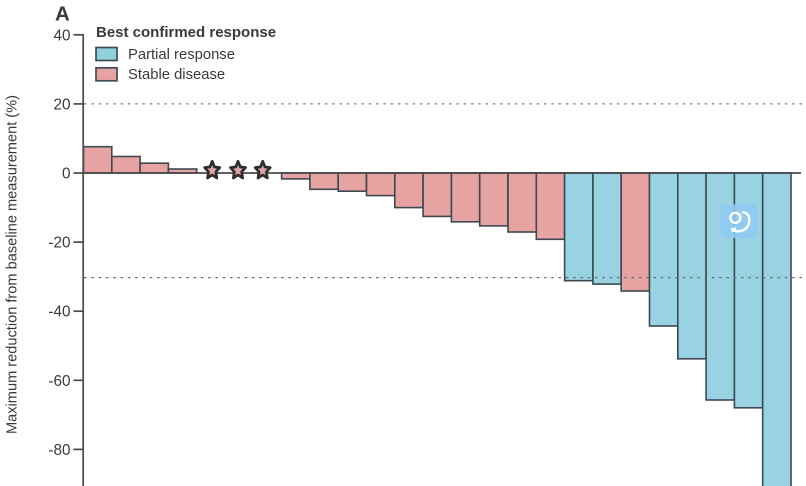 This screenshot has width=806, height=486. Describe the element at coordinates (59, 381) in the screenshot. I see `svg-text: -60` at that location.